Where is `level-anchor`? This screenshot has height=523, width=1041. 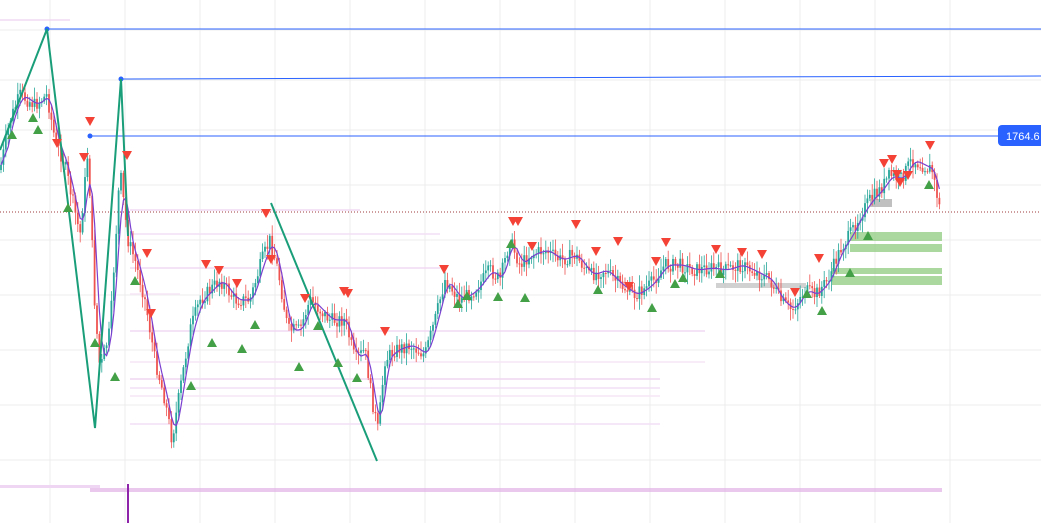 level-anchor is located at coordinates (90, 136).